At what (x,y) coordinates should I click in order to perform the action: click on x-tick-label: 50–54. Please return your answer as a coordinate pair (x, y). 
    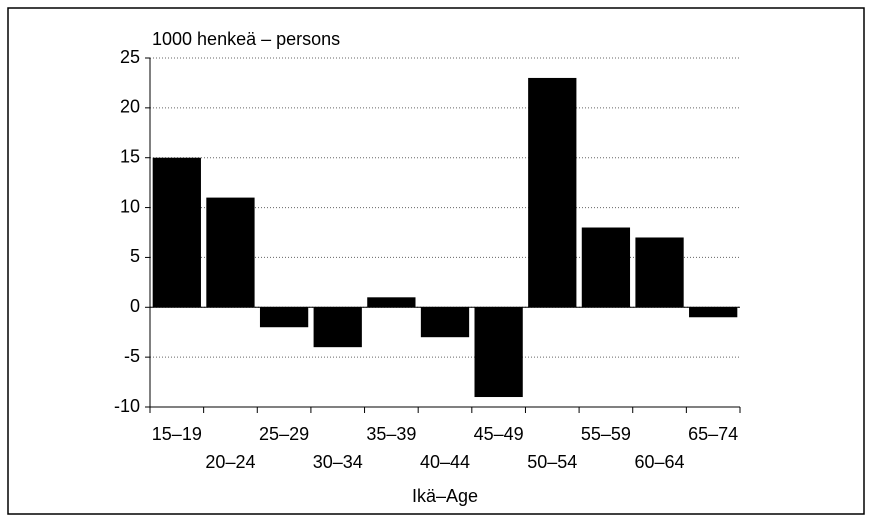
    Looking at the image, I should click on (552, 462).